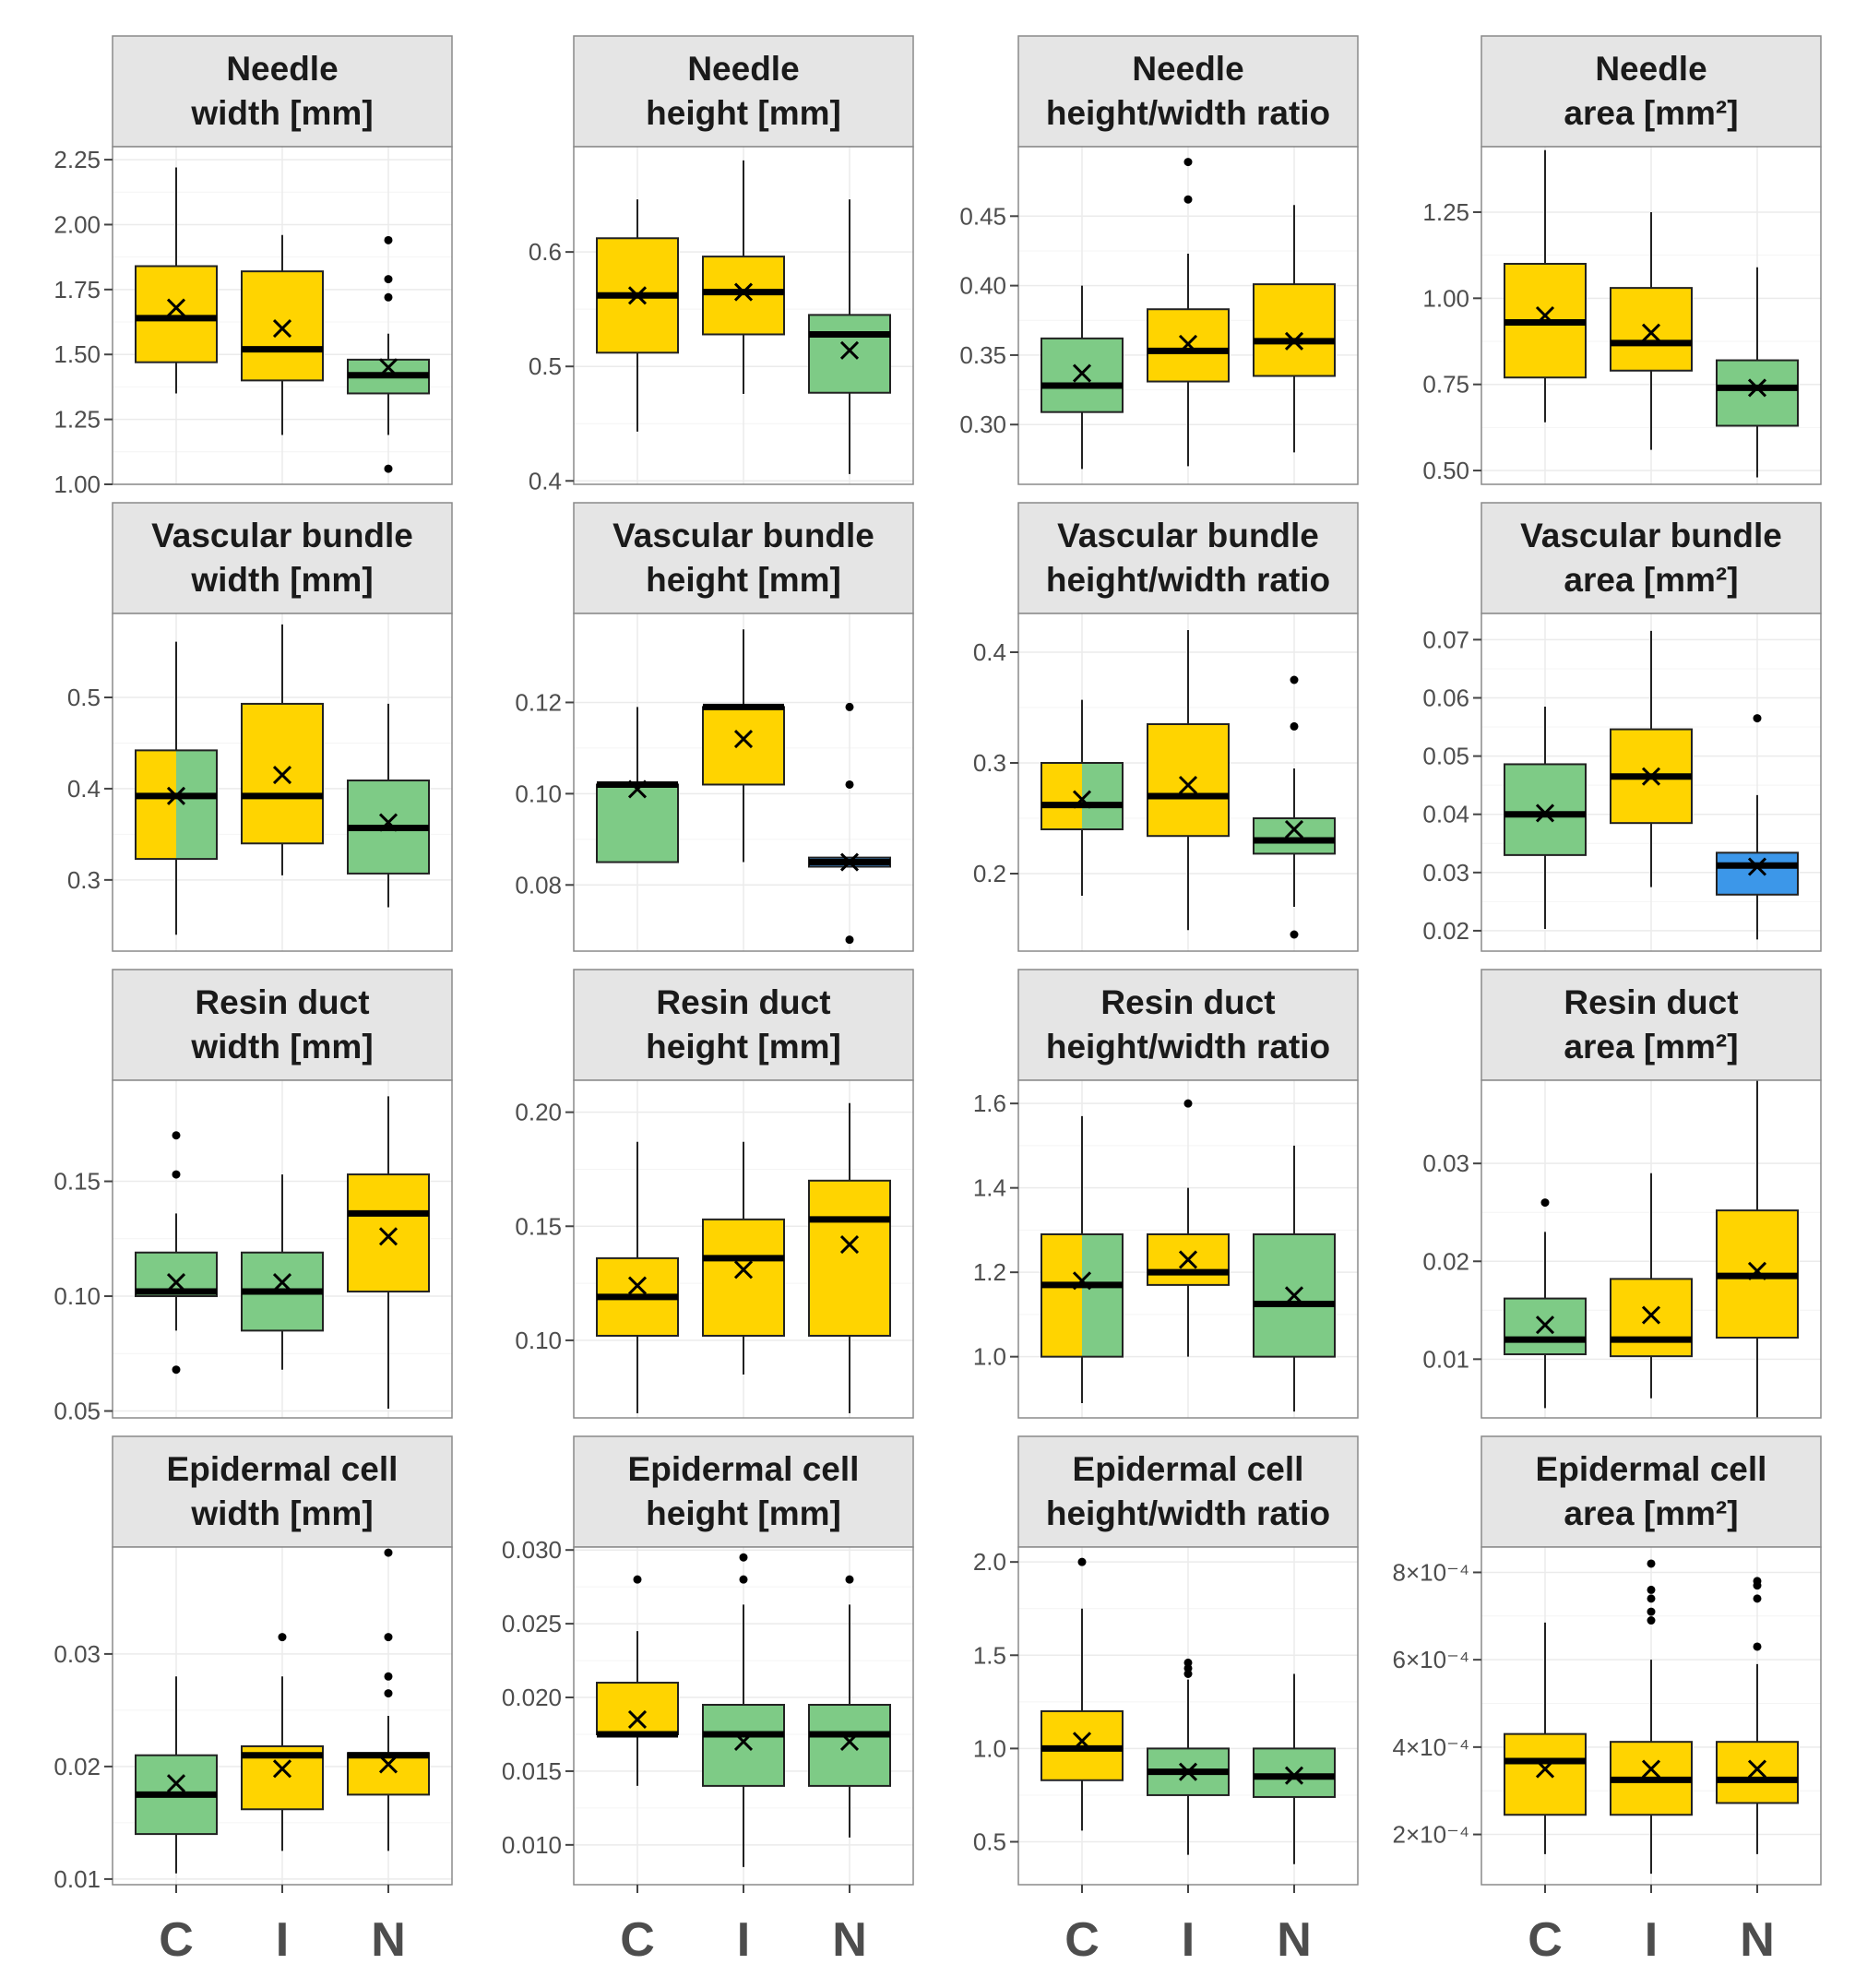 Image resolution: width=1867 pixels, height=1988 pixels. What do you see at coordinates (1431, 1747) in the screenshot?
I see `y-tick-label: 4×10⁻⁴` at bounding box center [1431, 1747].